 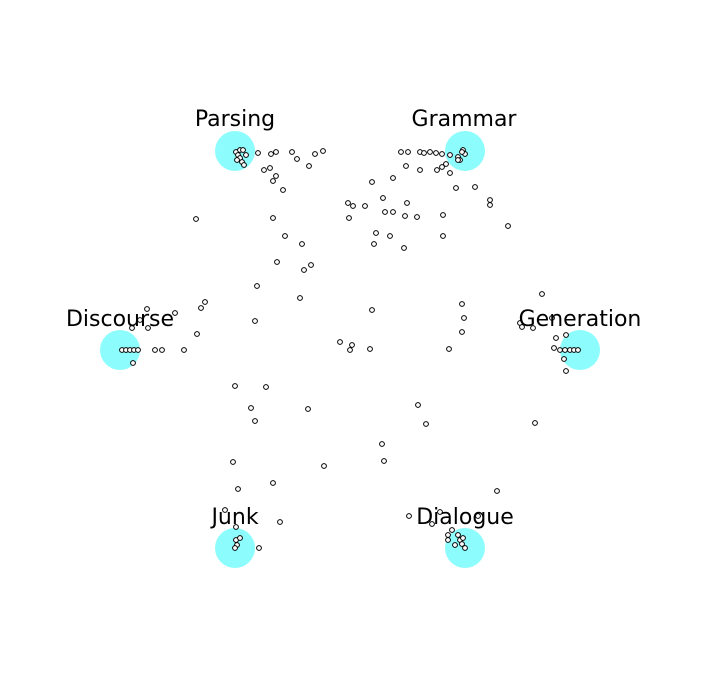 What do you see at coordinates (465, 517) in the screenshot?
I see `anchor-label-dialogue: Dialogue` at bounding box center [465, 517].